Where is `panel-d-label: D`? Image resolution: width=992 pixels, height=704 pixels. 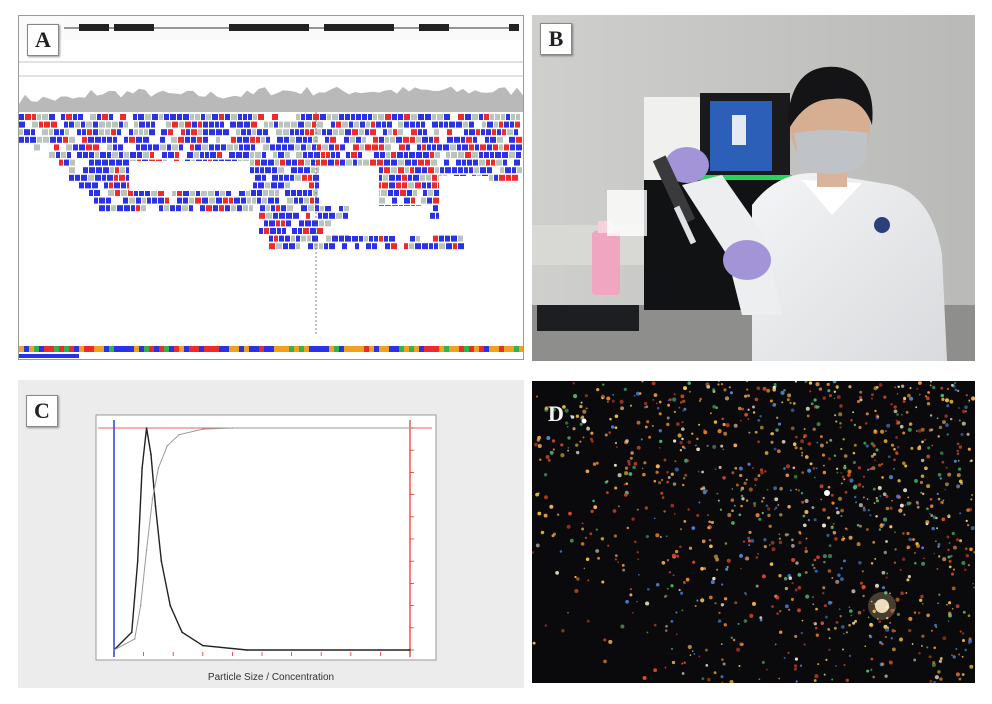
panel-d-label: D is located at coordinates (556, 413).